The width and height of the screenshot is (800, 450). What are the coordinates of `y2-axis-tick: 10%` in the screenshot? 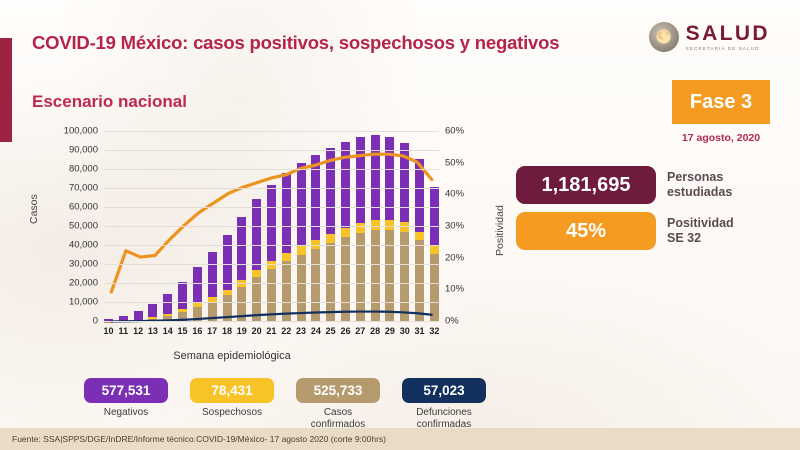 It's located at (455, 289).